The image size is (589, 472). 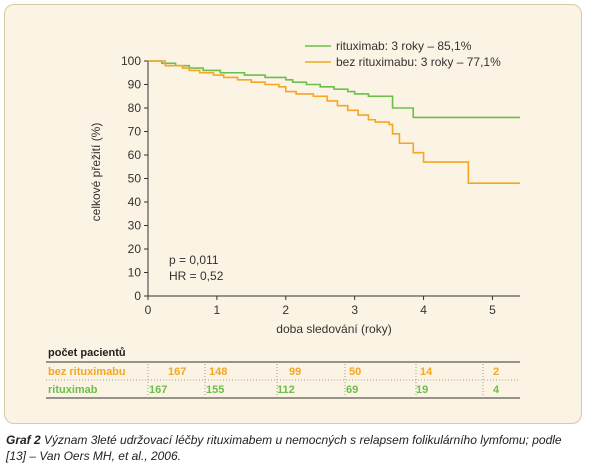 What do you see at coordinates (135, 179) in the screenshot?
I see `y-tick-label: 50` at bounding box center [135, 179].